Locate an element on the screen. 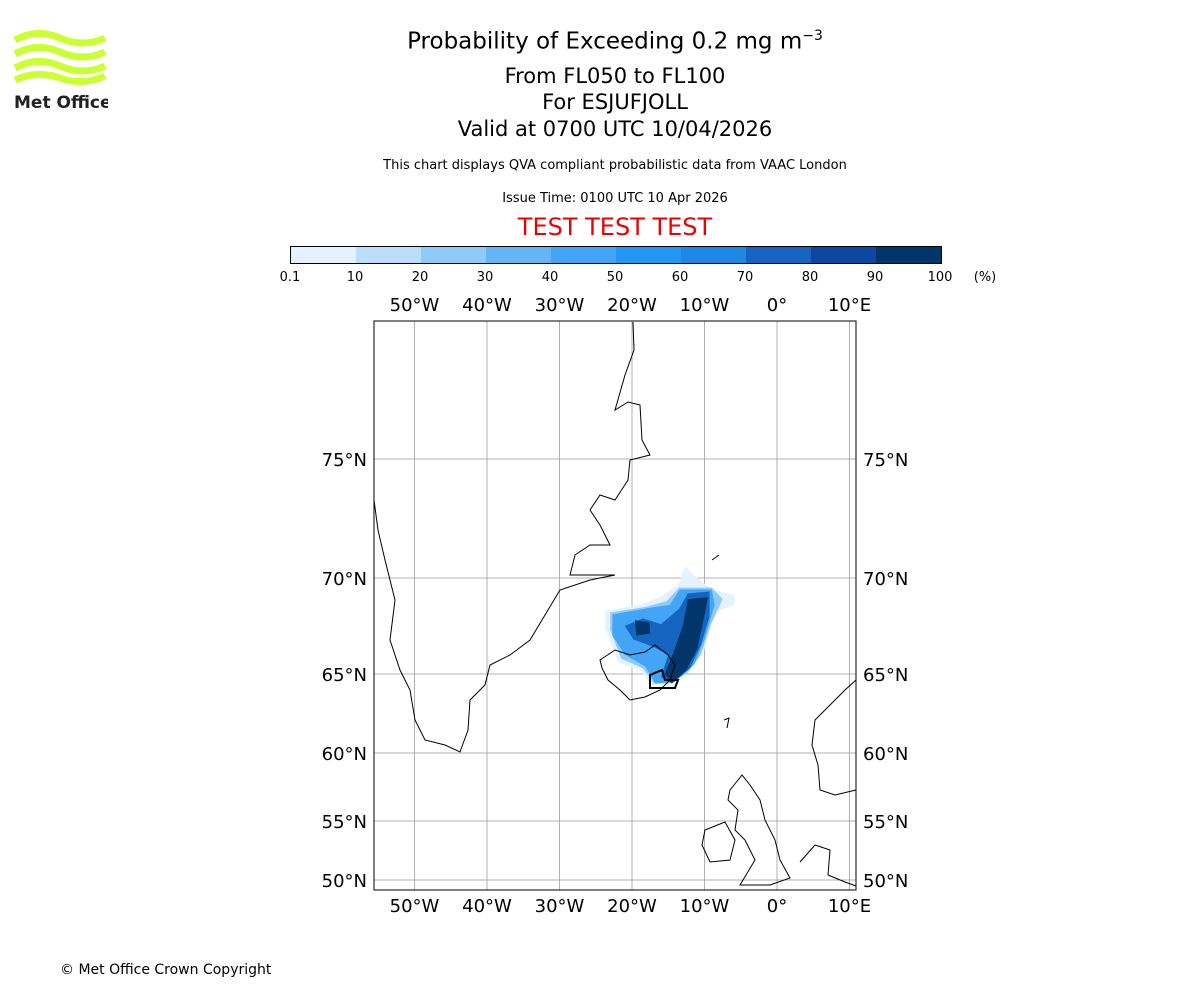  colorbar-tick-label: 60 is located at coordinates (680, 277).